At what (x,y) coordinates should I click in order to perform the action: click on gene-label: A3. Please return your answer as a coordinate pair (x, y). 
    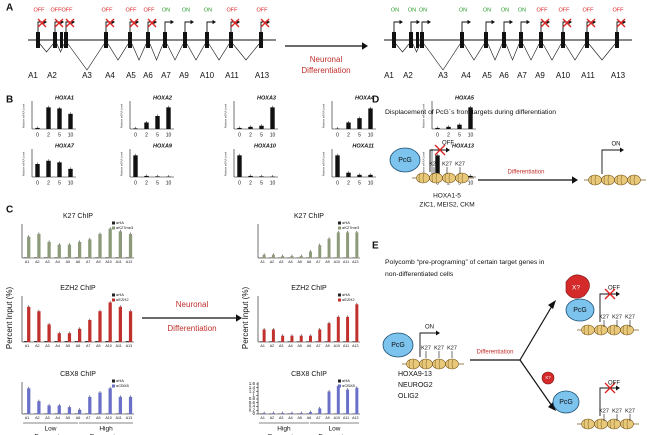
    Looking at the image, I should click on (87, 75).